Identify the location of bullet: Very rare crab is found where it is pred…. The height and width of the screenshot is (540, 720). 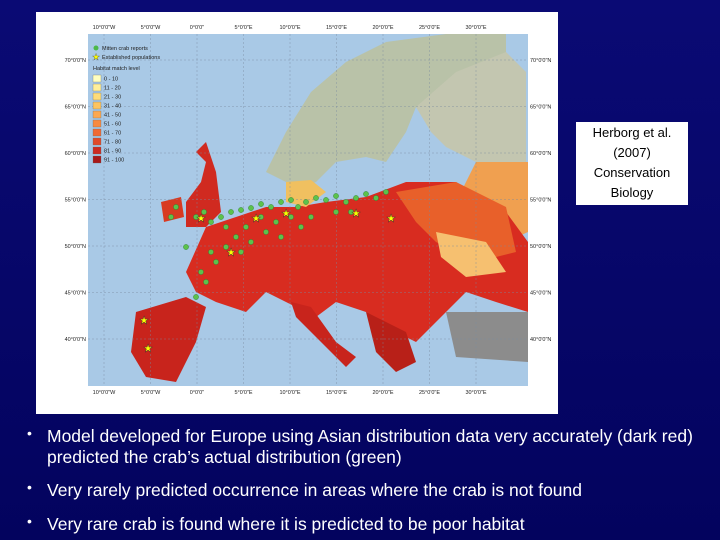
(286, 524).